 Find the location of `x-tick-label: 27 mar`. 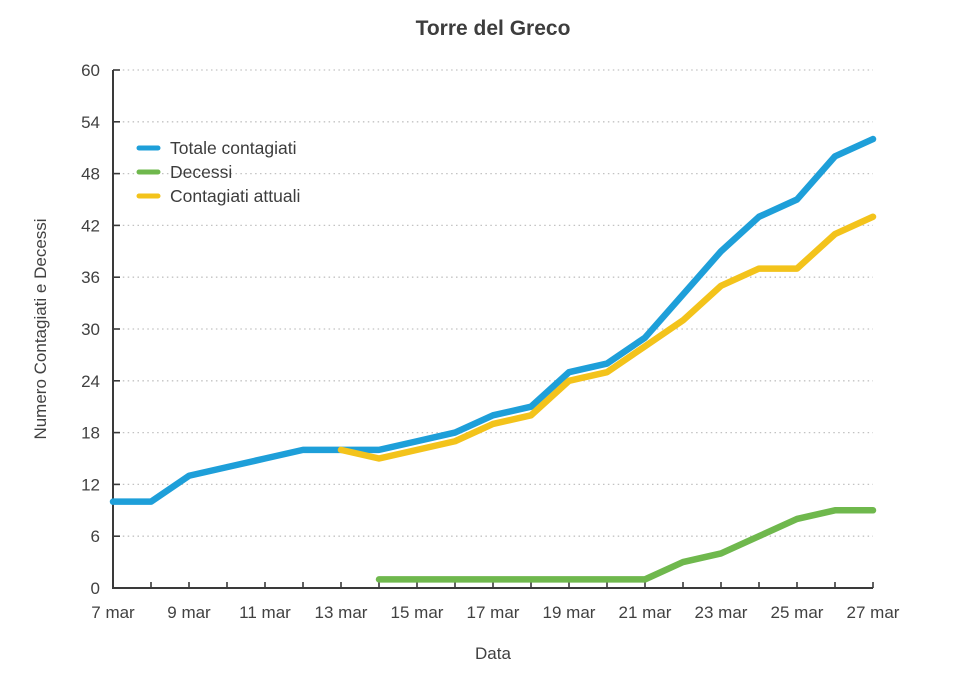

x-tick-label: 27 mar is located at coordinates (873, 612).